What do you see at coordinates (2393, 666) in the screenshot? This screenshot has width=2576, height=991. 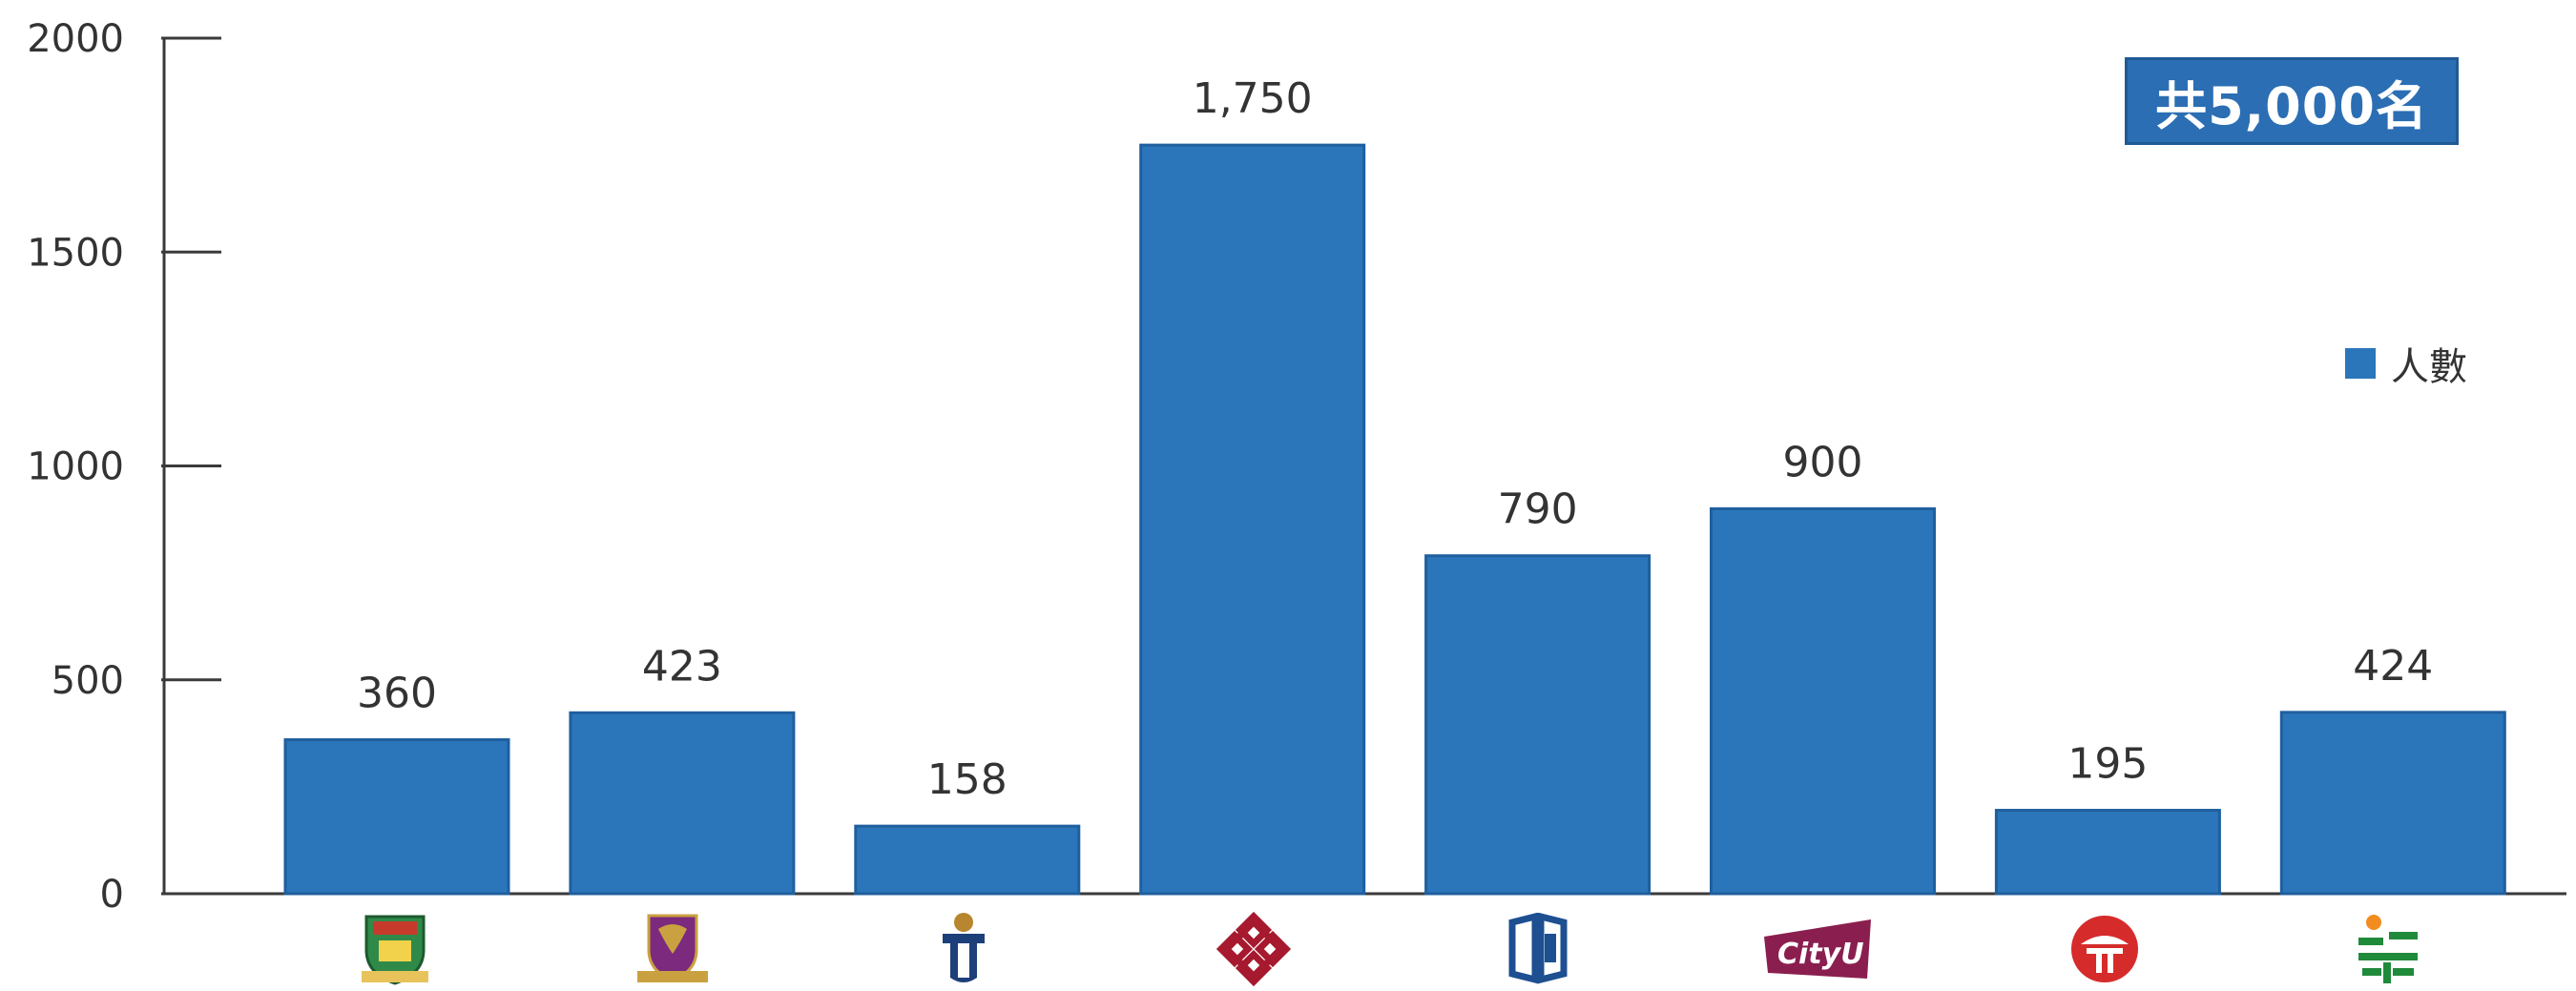 I see `data-label: 424` at bounding box center [2393, 666].